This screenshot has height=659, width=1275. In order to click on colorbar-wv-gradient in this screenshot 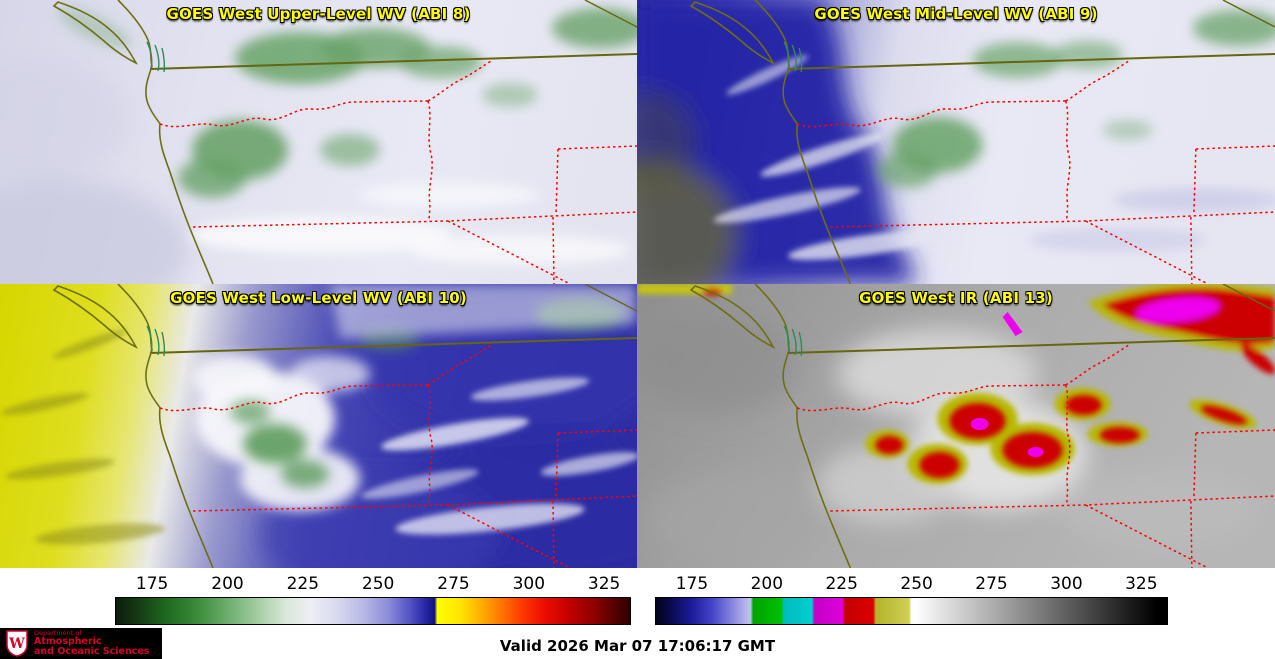, I will do `click(373, 611)`.